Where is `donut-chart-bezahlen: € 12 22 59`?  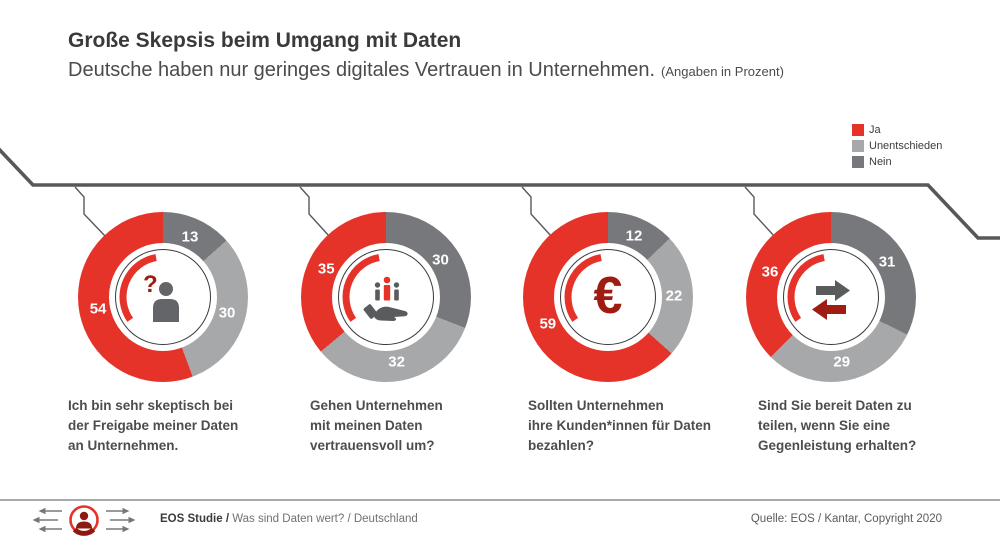
donut-chart-bezahlen: € 12 22 59 is located at coordinates (608, 297).